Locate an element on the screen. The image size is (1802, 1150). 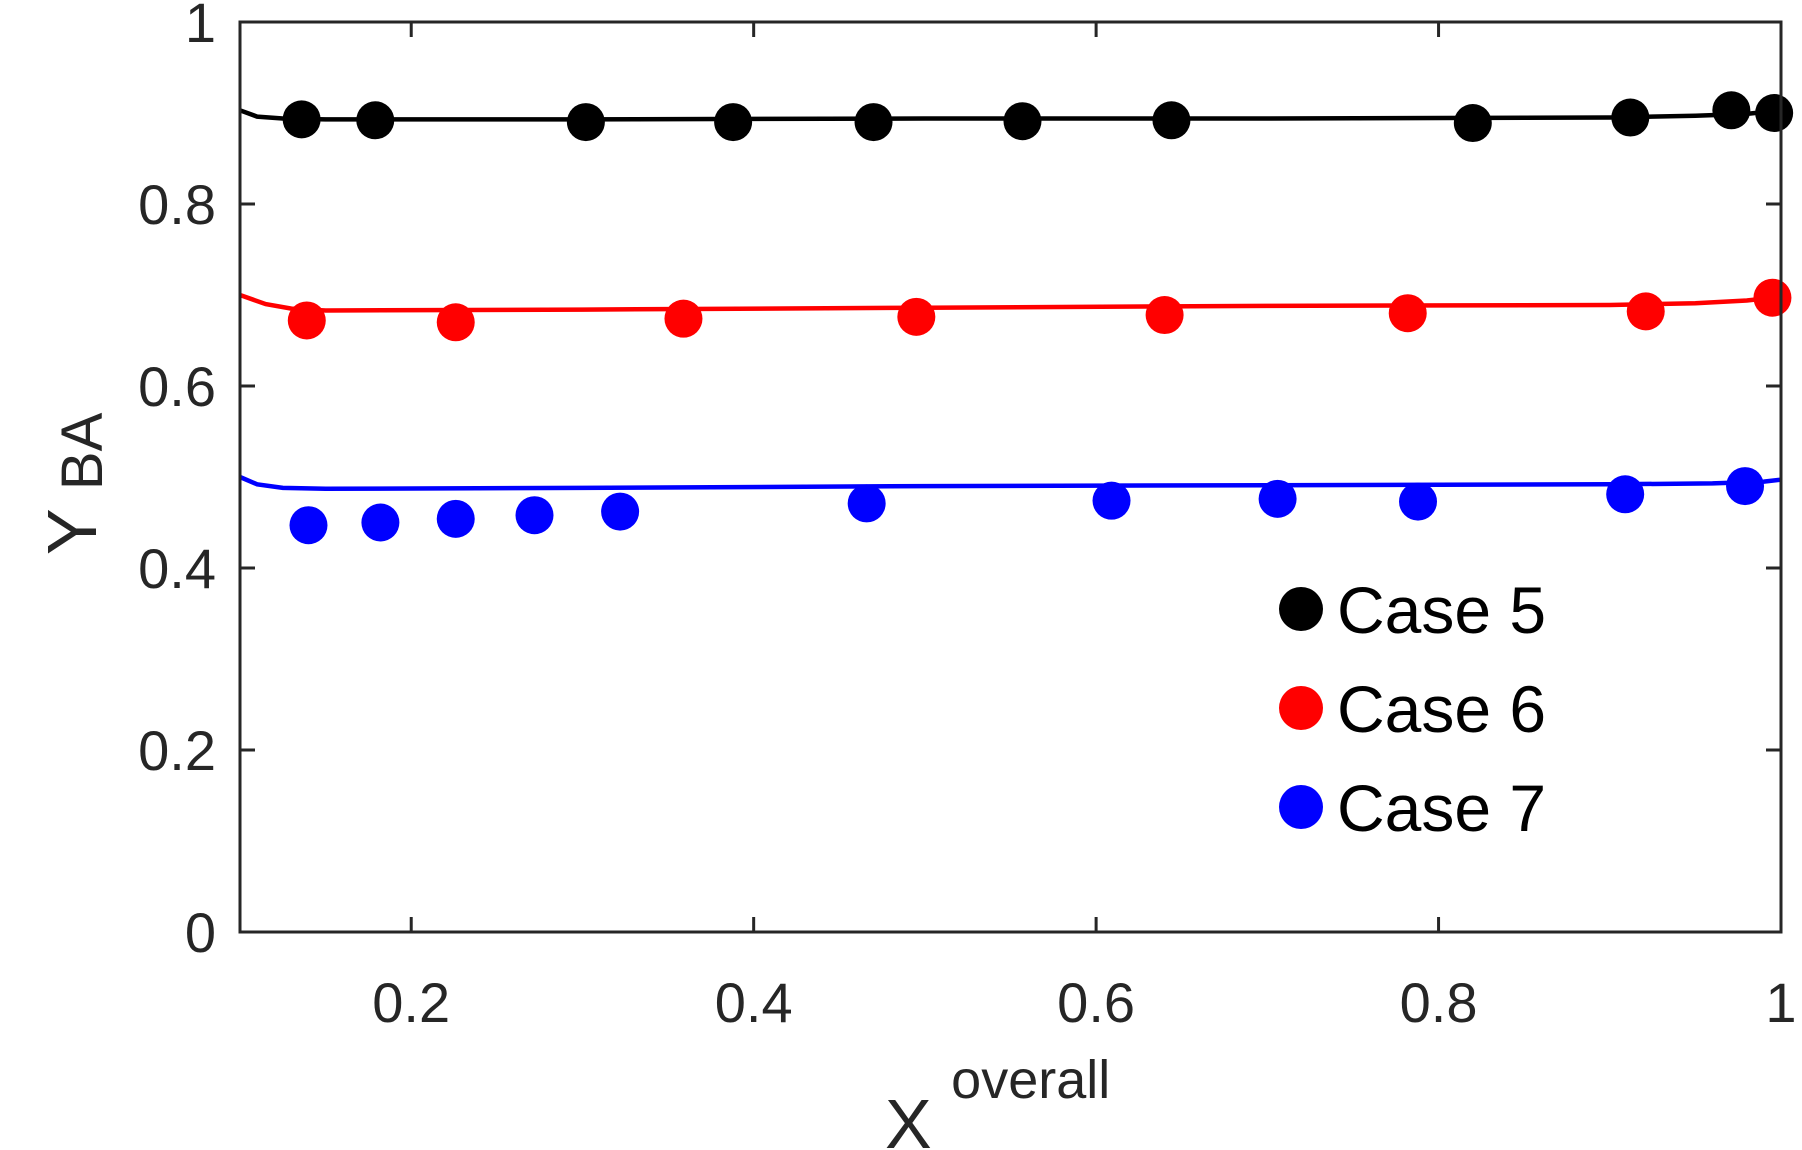
x-axis-title: X overall is located at coordinates (997, 1100).